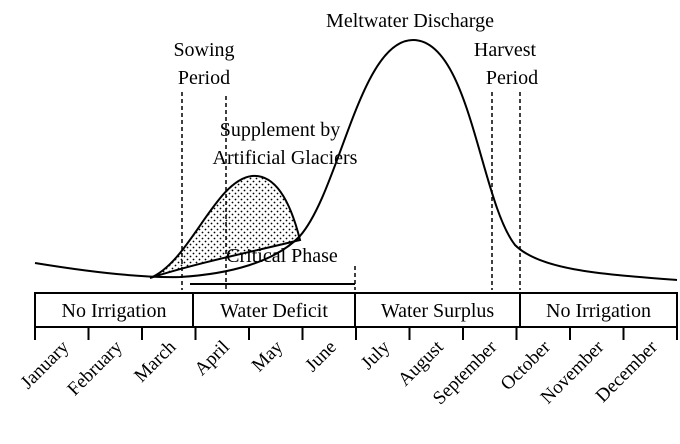 Image resolution: width=680 pixels, height=444 pixels. What do you see at coordinates (274, 311) in the screenshot?
I see `phase-label: Water Deficit` at bounding box center [274, 311].